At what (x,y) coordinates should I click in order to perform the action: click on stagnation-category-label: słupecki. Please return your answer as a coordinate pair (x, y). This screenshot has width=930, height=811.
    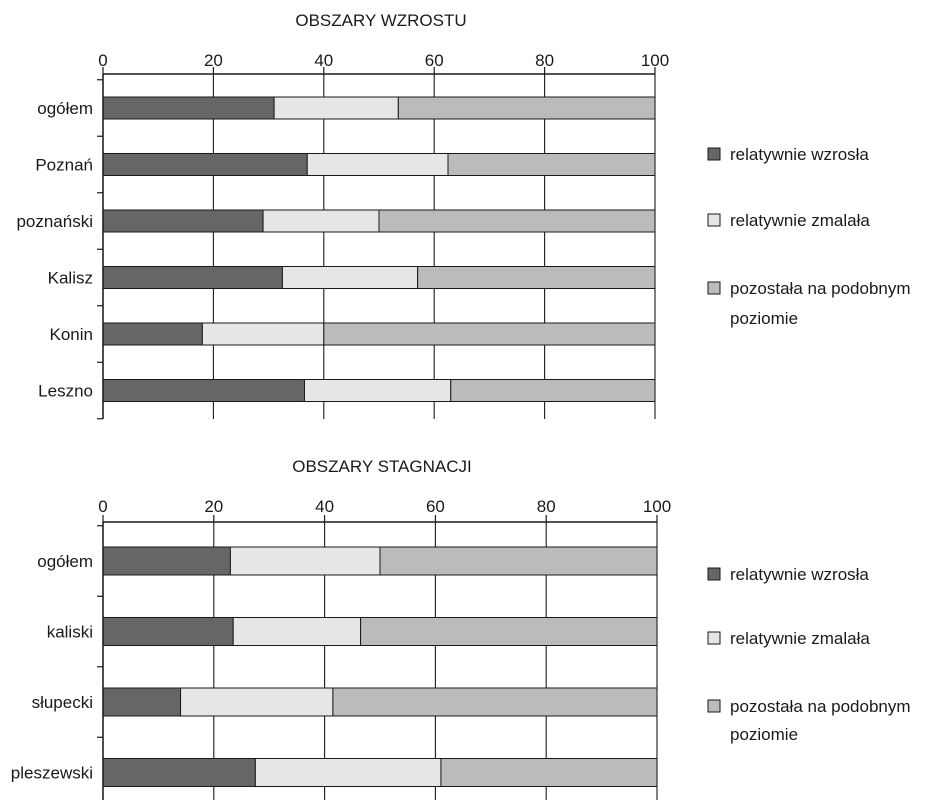
    Looking at the image, I should click on (62, 702).